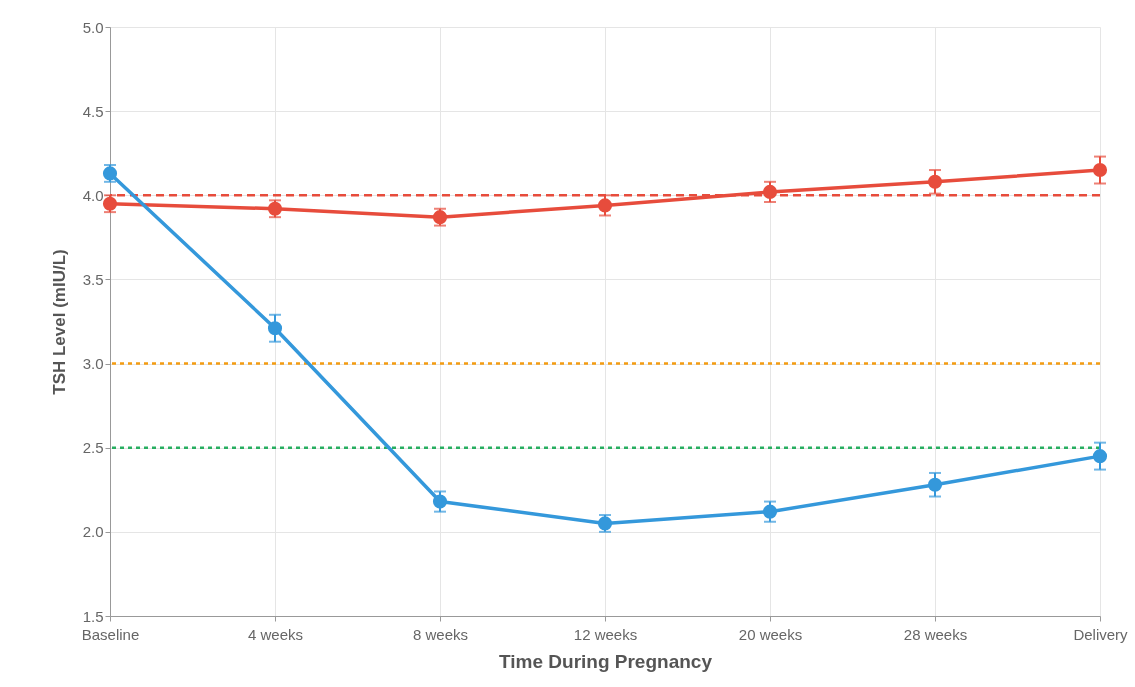 This screenshot has width=1135, height=687. Describe the element at coordinates (93, 532) in the screenshot. I see `y-tick-label: 2.0` at that location.